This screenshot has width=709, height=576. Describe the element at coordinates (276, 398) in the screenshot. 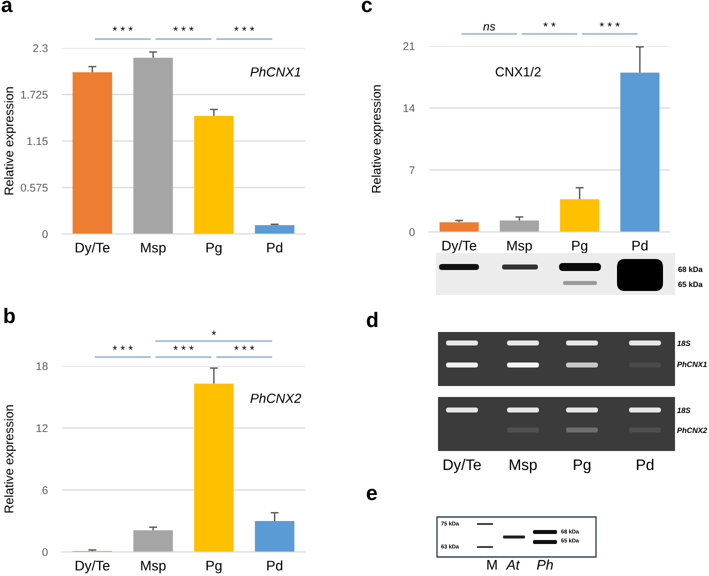

I see `text: PhCNX2` at that location.